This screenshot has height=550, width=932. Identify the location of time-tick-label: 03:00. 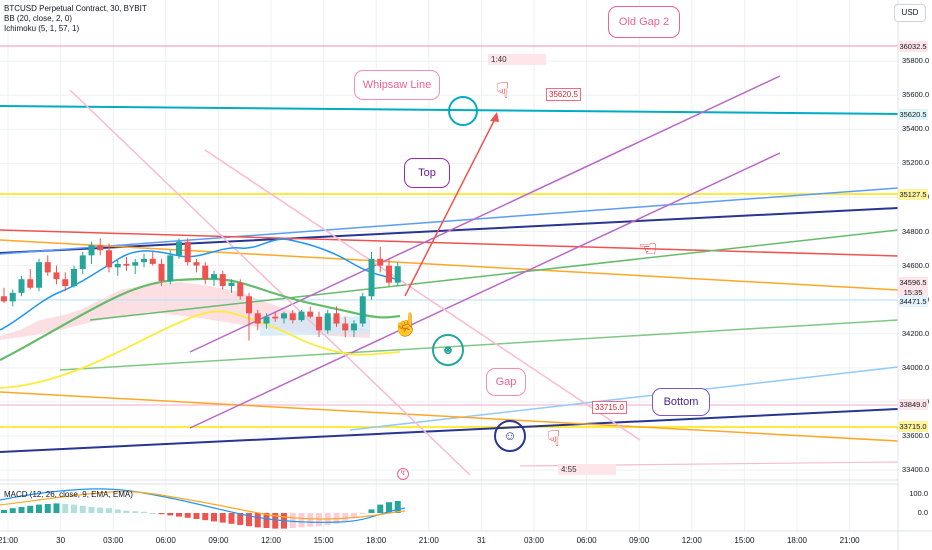
(113, 540).